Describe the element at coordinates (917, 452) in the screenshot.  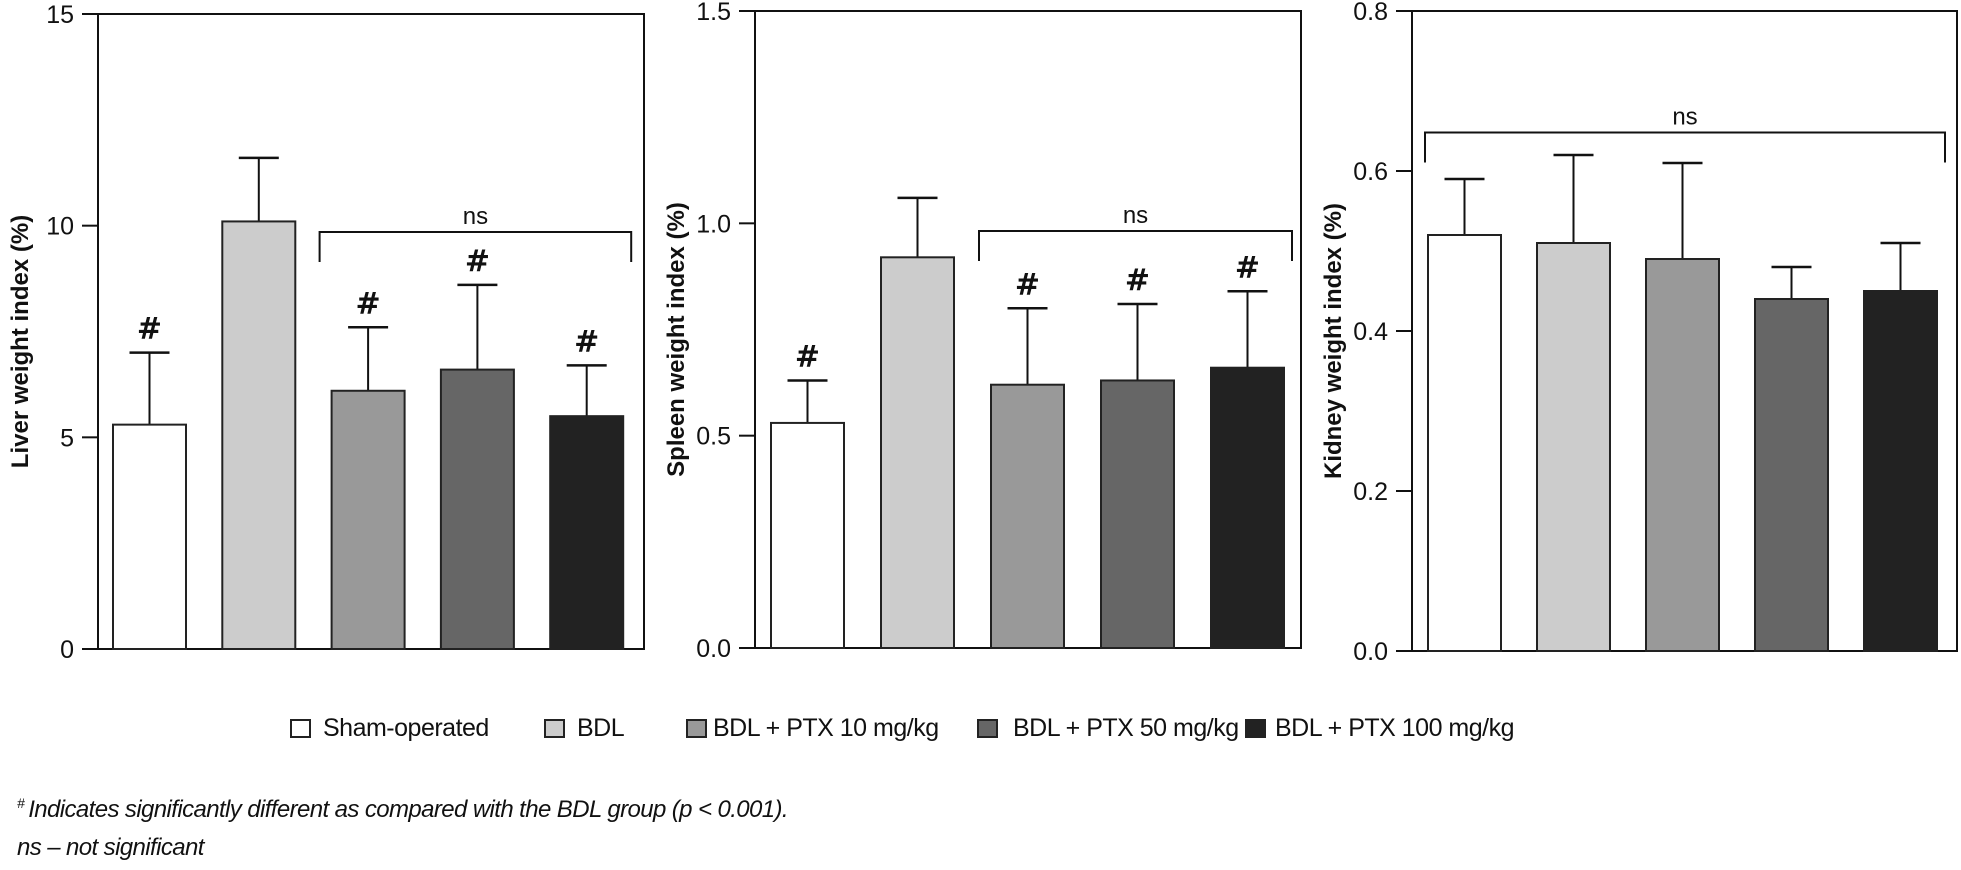
I see `spleen-bar-bdl` at that location.